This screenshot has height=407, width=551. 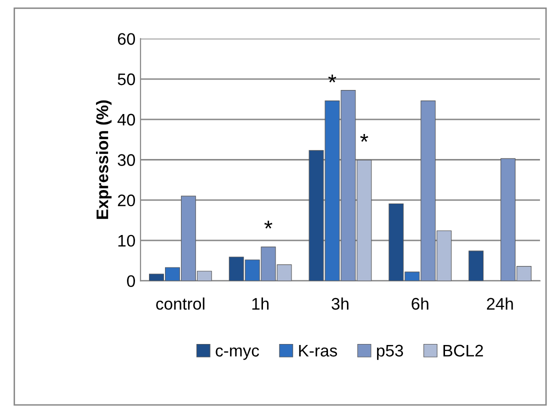 I want to click on legend-label: BCL2, so click(x=463, y=350).